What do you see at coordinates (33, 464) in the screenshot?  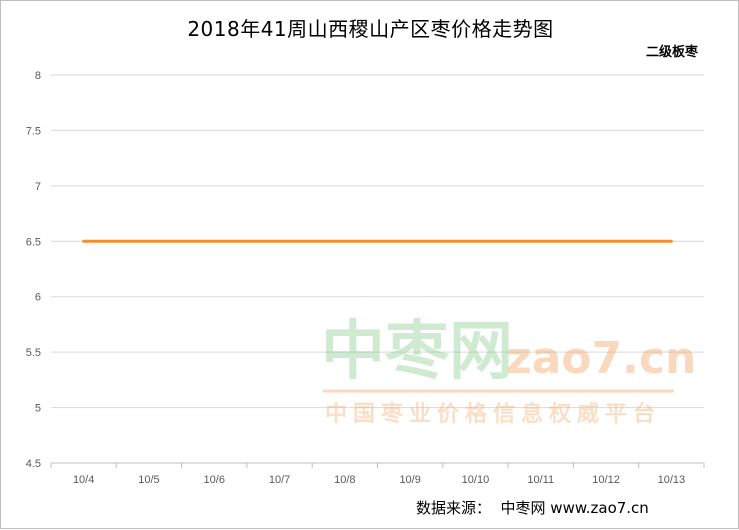 I see `y-tick-label: 4.5` at bounding box center [33, 464].